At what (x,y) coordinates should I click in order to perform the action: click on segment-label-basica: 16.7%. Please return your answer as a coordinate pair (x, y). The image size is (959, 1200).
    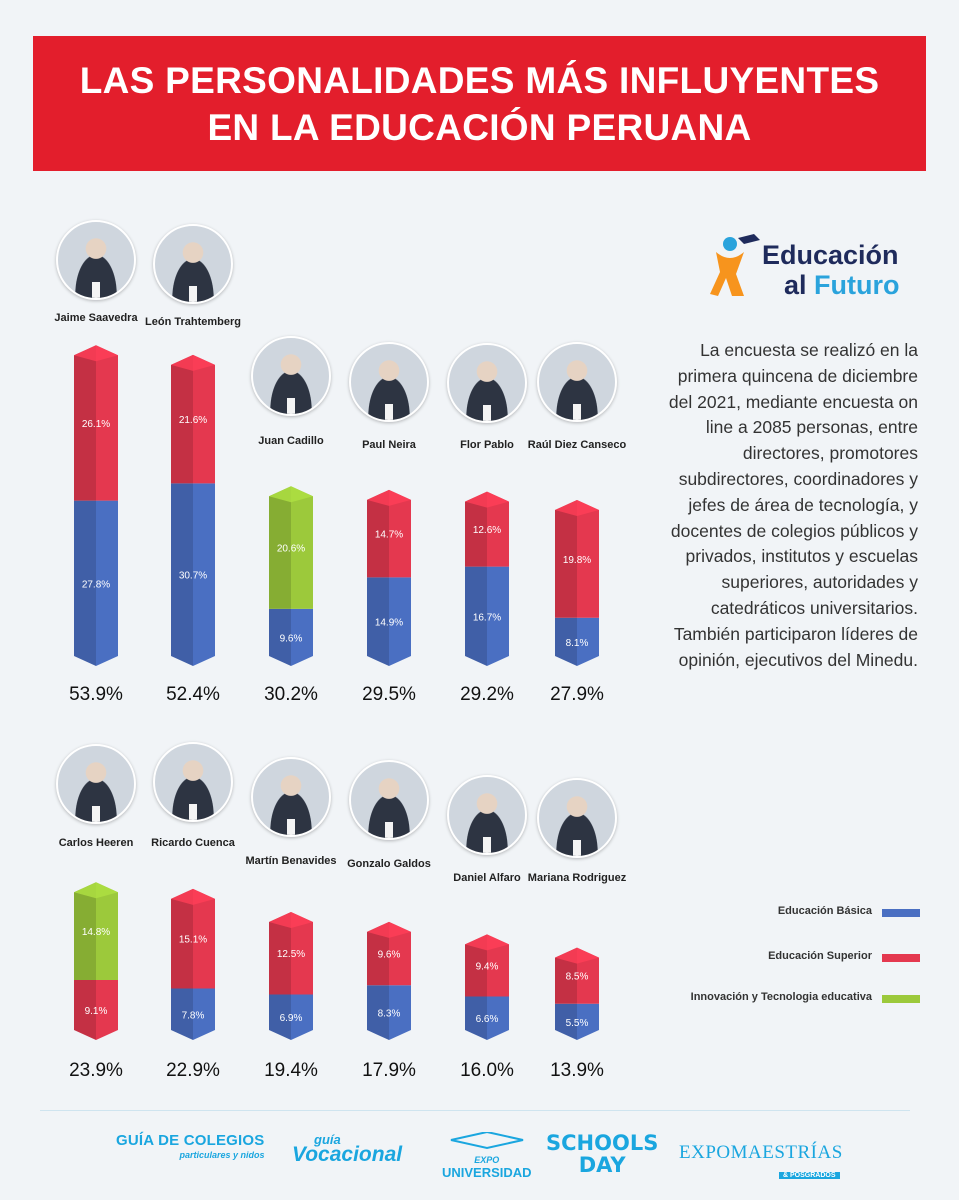
    Looking at the image, I should click on (487, 617).